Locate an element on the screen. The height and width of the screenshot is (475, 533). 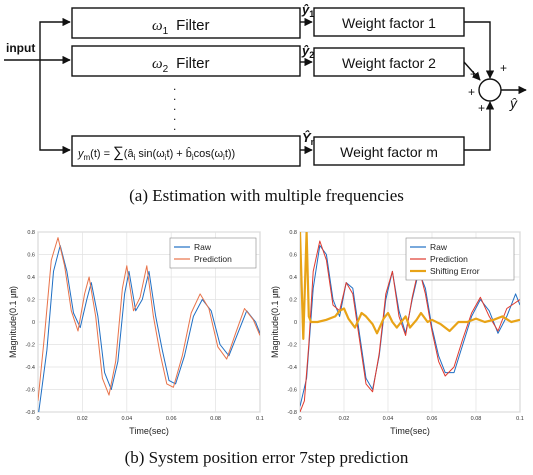
y1-label: ŷ1 is located at coordinates (307, 10).